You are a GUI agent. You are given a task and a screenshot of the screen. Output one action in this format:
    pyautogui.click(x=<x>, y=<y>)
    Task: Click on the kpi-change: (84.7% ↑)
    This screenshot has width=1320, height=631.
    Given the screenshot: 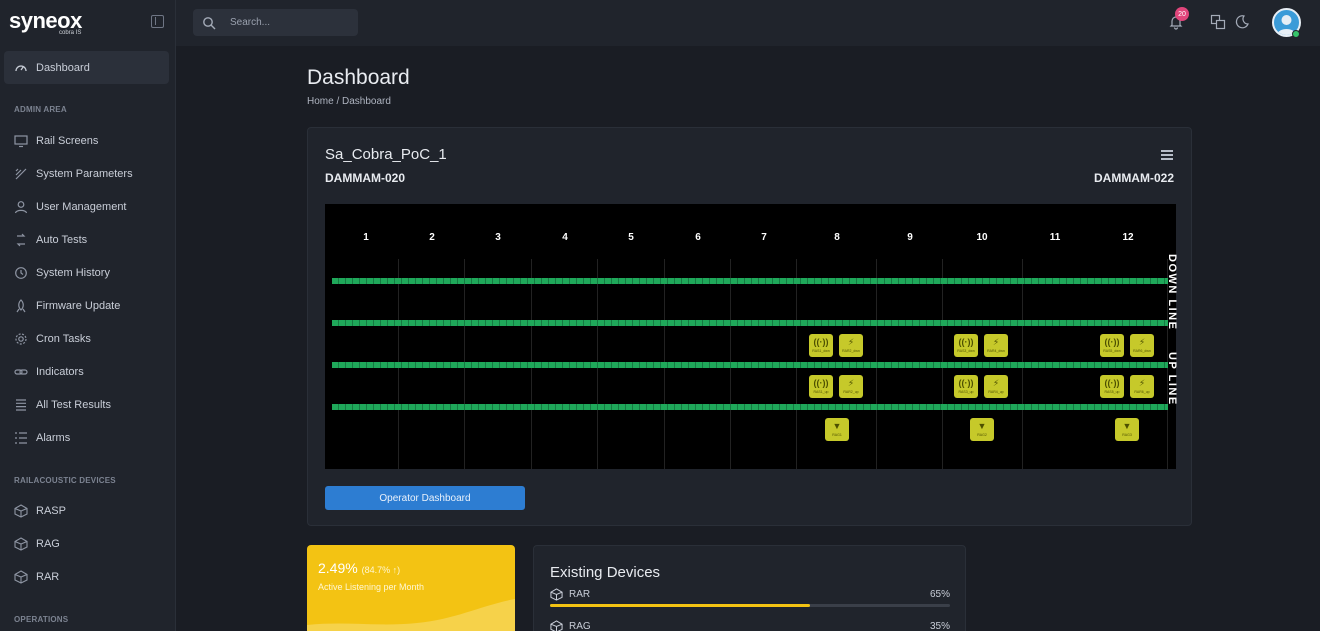 What is the action you would take?
    pyautogui.click(x=381, y=570)
    